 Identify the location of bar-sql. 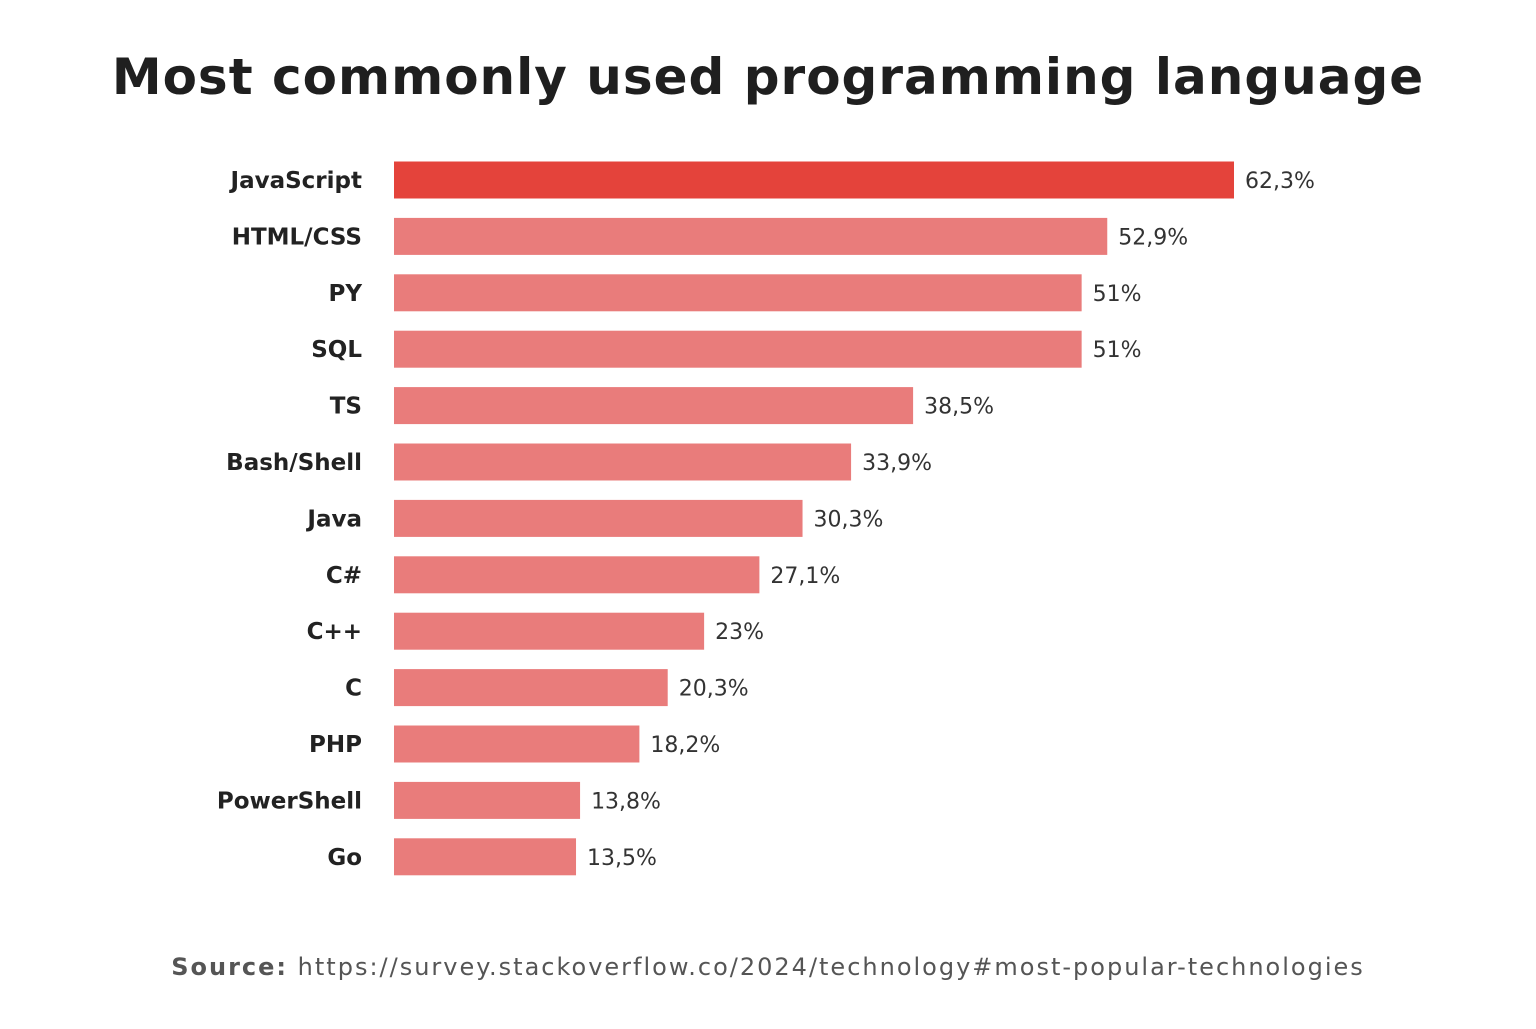
(738, 349).